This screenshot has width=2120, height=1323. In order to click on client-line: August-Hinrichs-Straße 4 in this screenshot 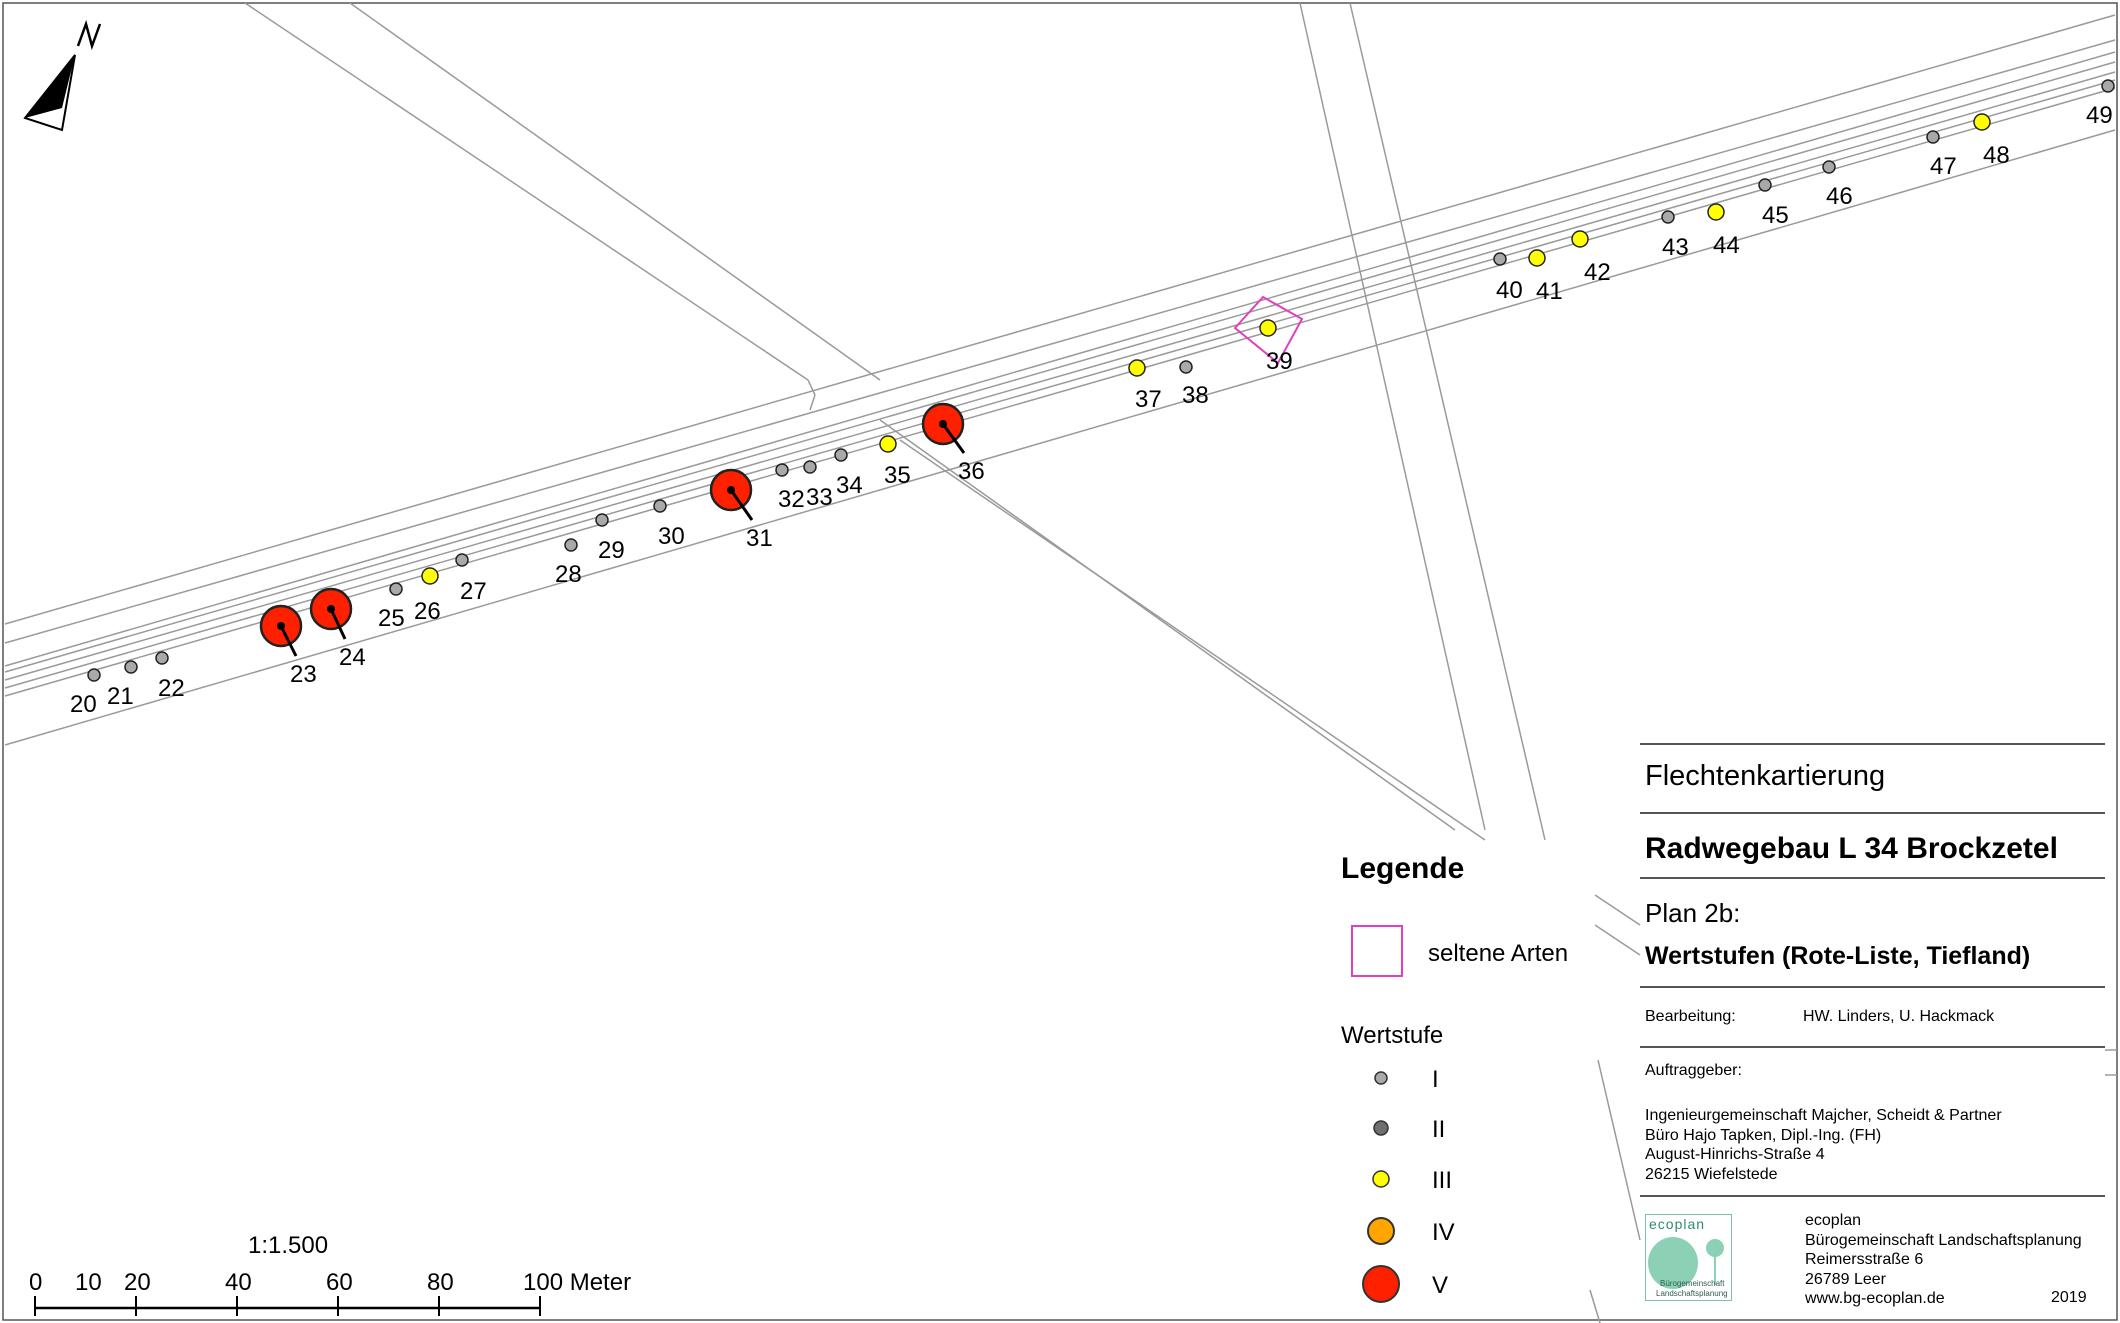, I will do `click(1735, 1154)`.